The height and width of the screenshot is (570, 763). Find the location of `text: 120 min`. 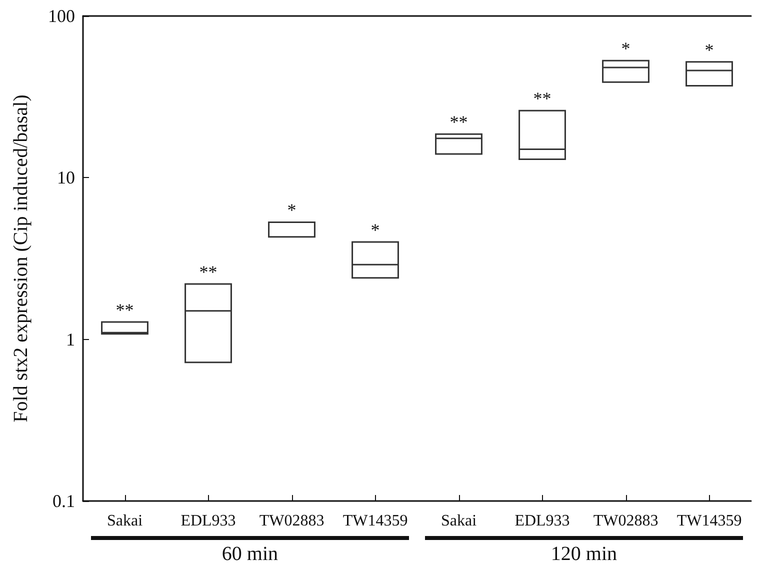

text: 120 min is located at coordinates (584, 554).